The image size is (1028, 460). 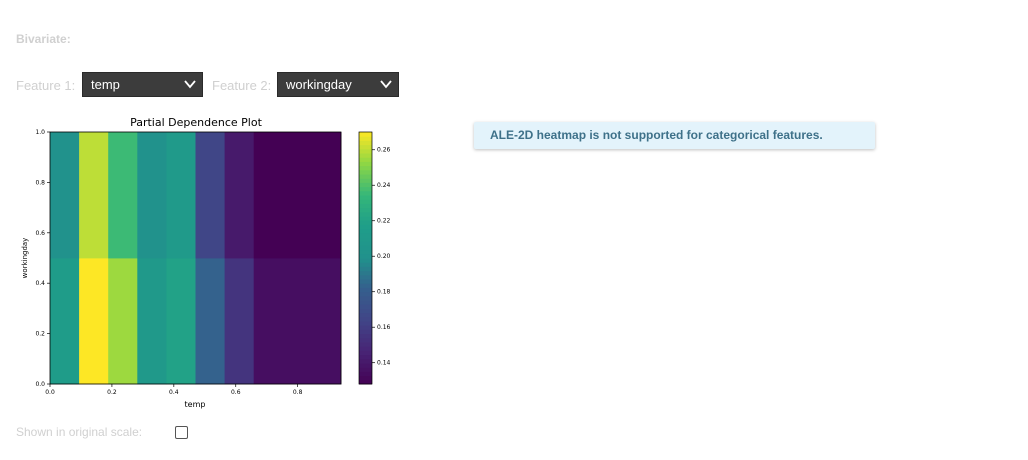 I want to click on colorbar-tick-label: 0.20, so click(x=384, y=256).